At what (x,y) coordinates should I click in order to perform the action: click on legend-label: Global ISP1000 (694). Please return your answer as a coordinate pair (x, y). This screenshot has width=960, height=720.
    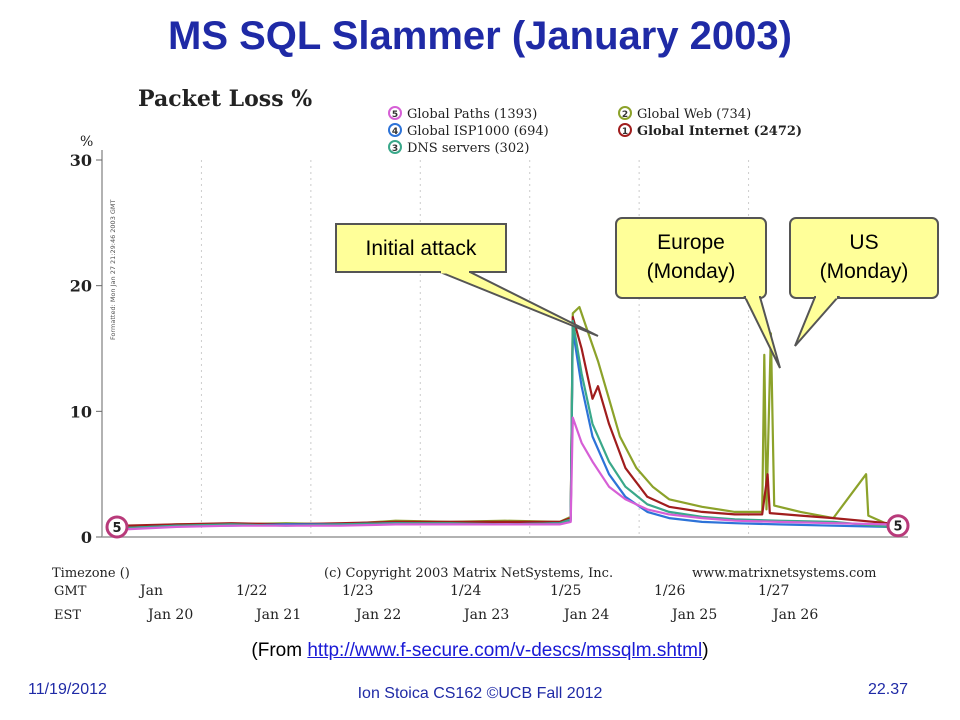
    Looking at the image, I should click on (478, 131).